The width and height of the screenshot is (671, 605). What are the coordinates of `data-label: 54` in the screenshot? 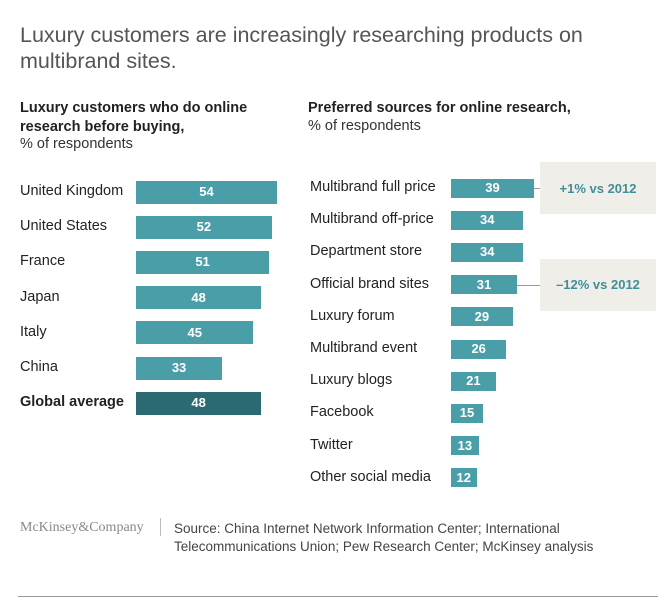 It's located at (206, 191).